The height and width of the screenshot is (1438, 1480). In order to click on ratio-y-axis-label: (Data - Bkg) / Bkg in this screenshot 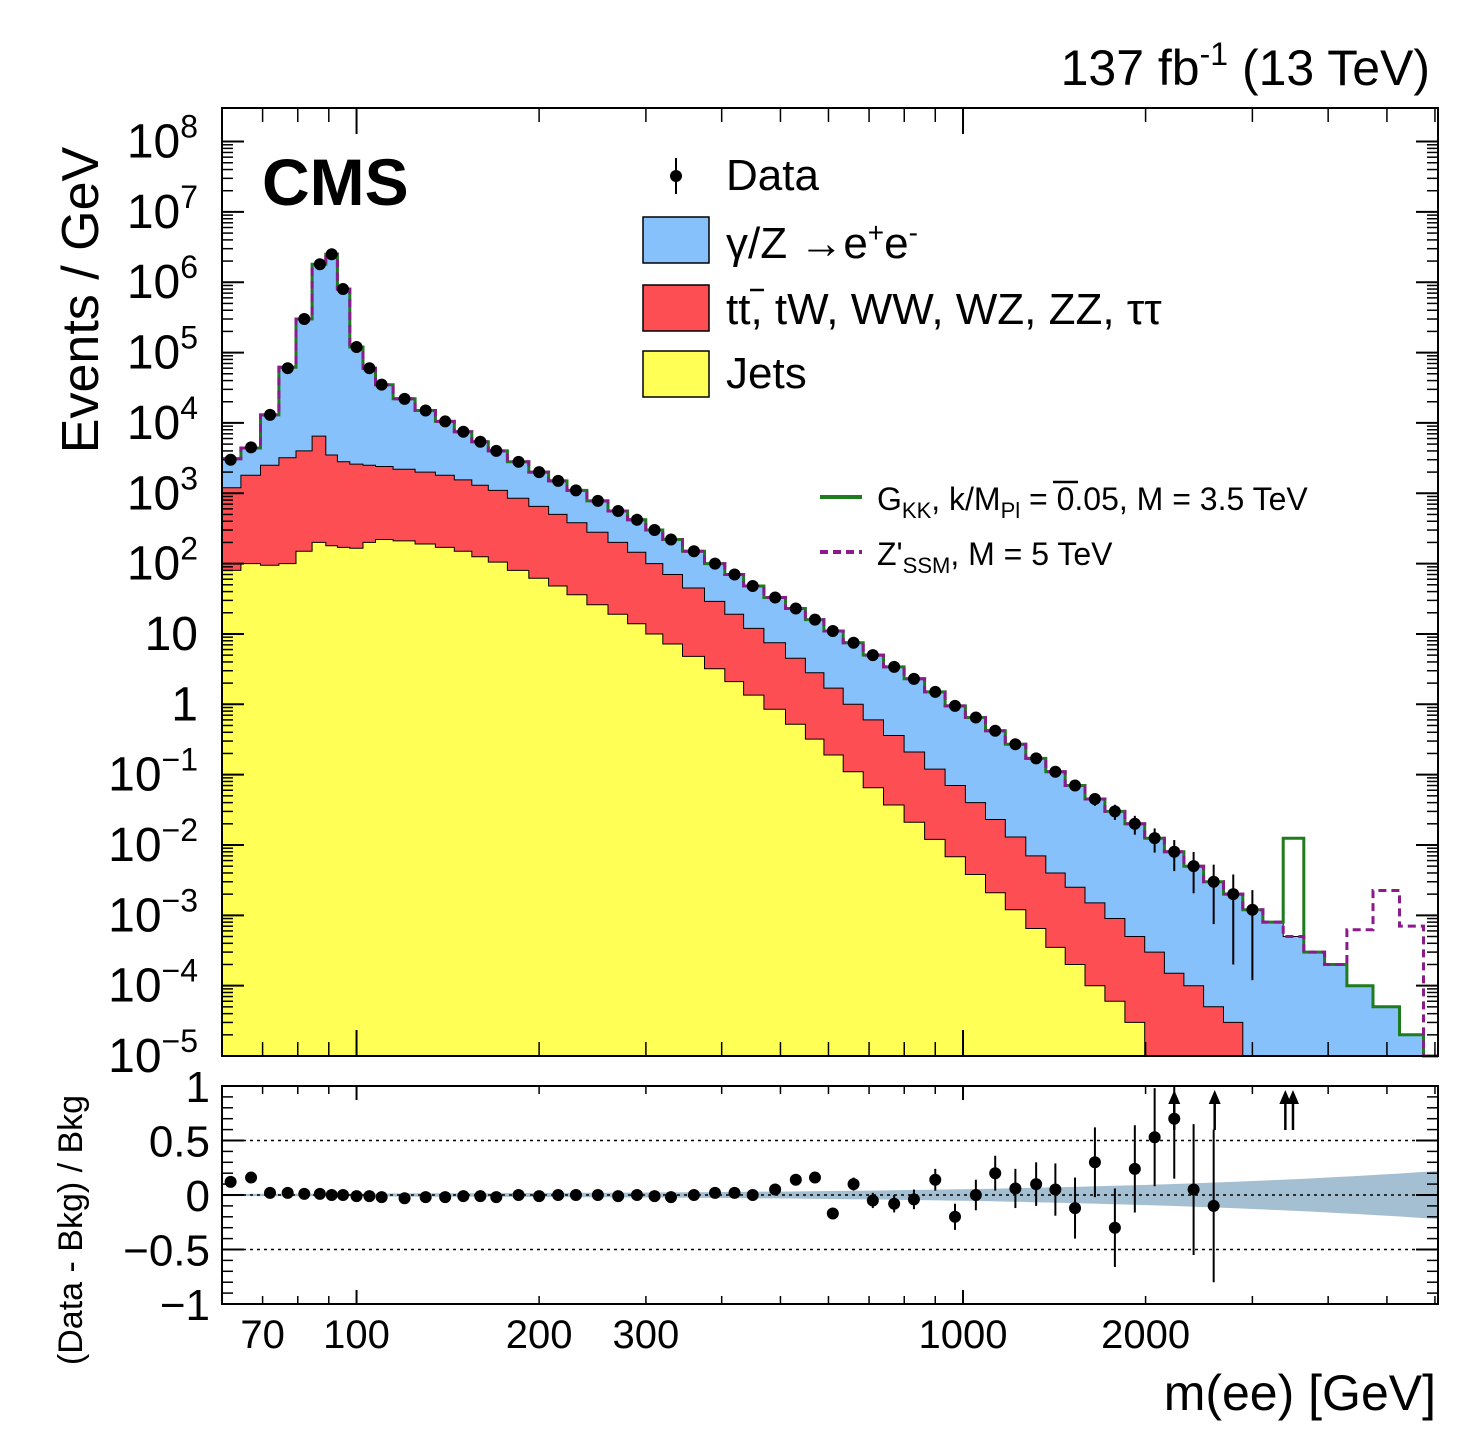, I will do `click(71, 1230)`.